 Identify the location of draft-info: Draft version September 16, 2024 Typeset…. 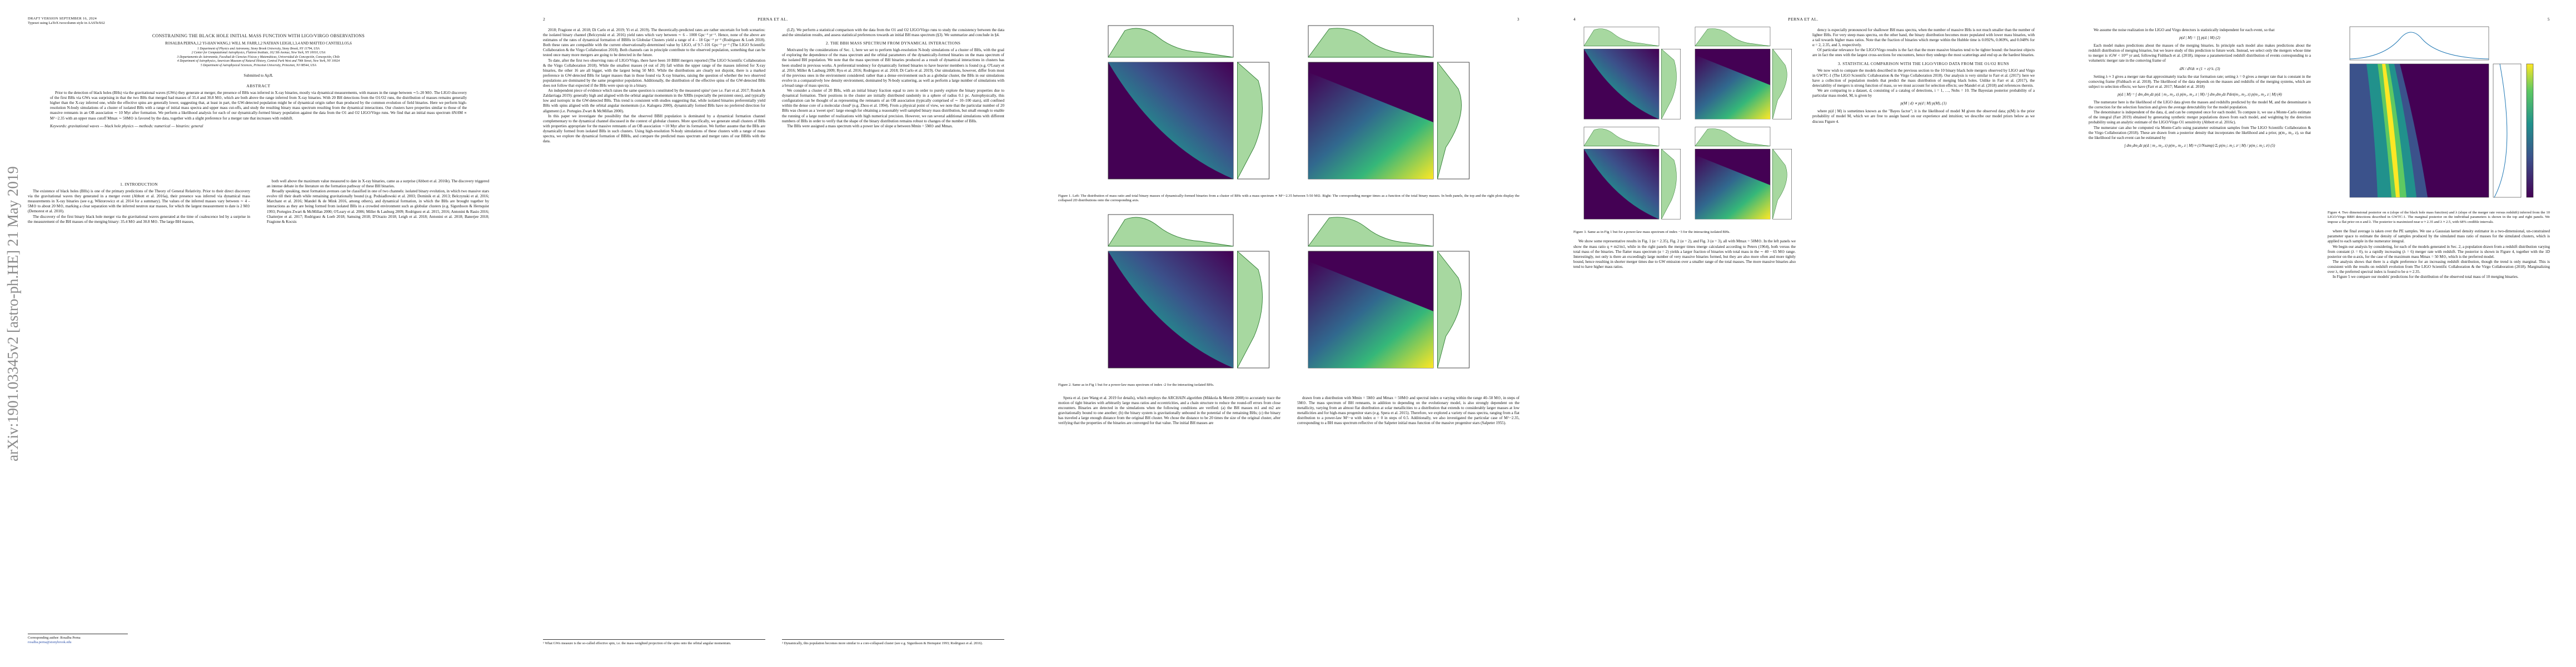
(66, 21).